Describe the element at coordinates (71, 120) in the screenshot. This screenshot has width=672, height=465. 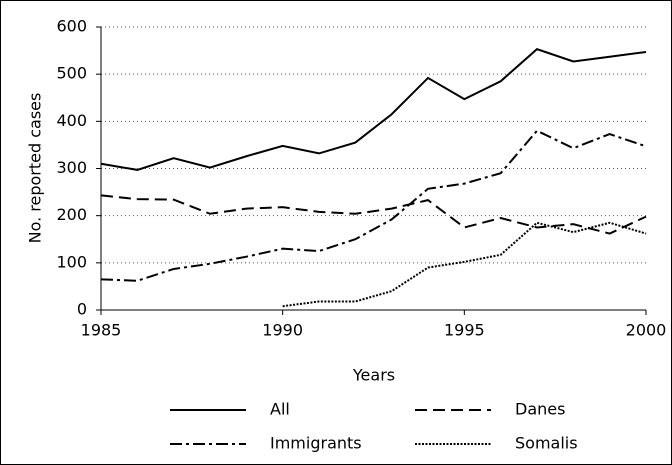
I see `y-tick-label: 400` at that location.